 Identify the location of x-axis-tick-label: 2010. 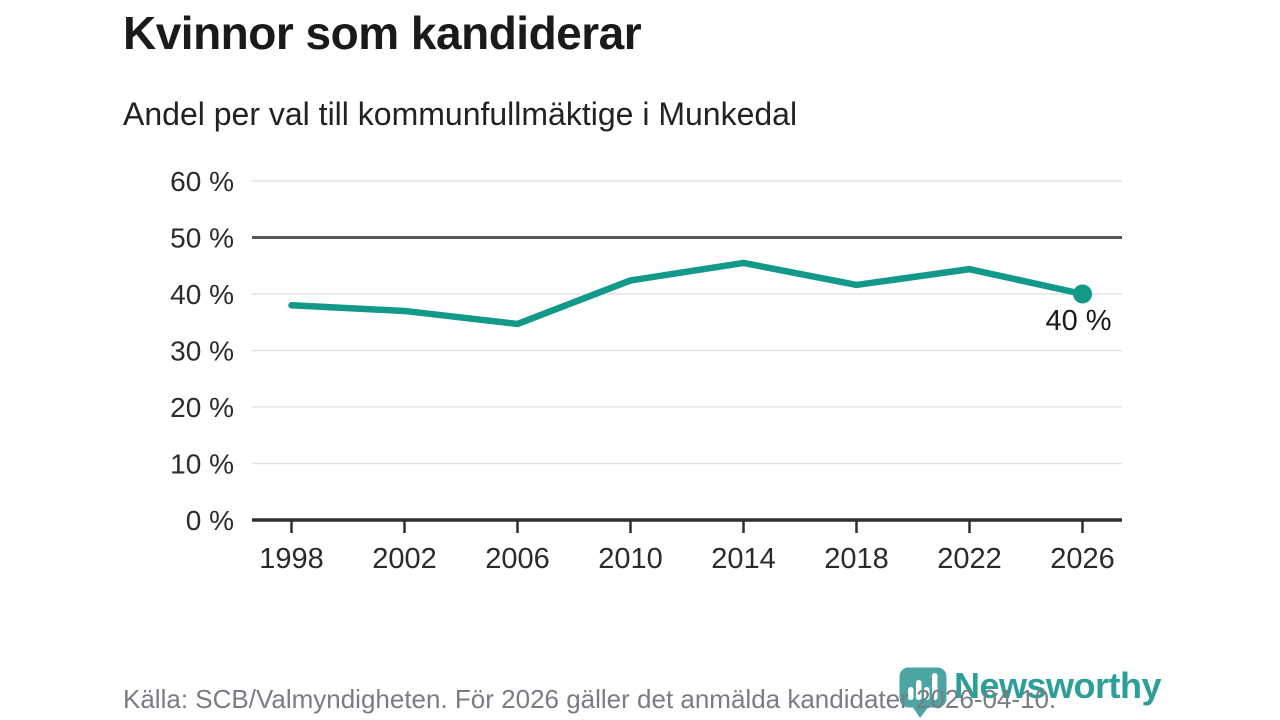
(630, 559).